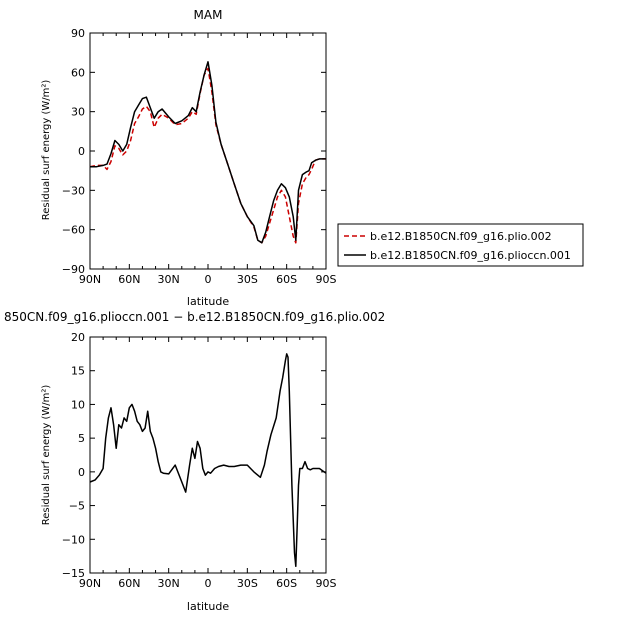 The width and height of the screenshot is (618, 618). Describe the element at coordinates (78, 337) in the screenshot. I see `chart1-y-tick-label: 20` at that location.